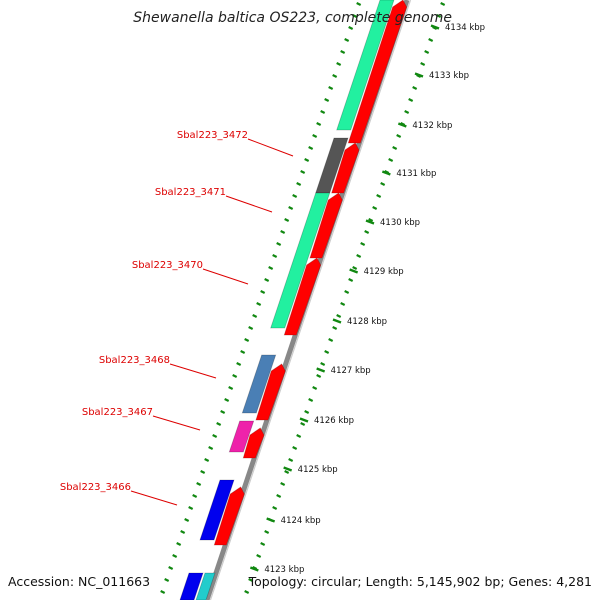 The image size is (600, 600). I want to click on gene-steelblue, so click(259, 384).